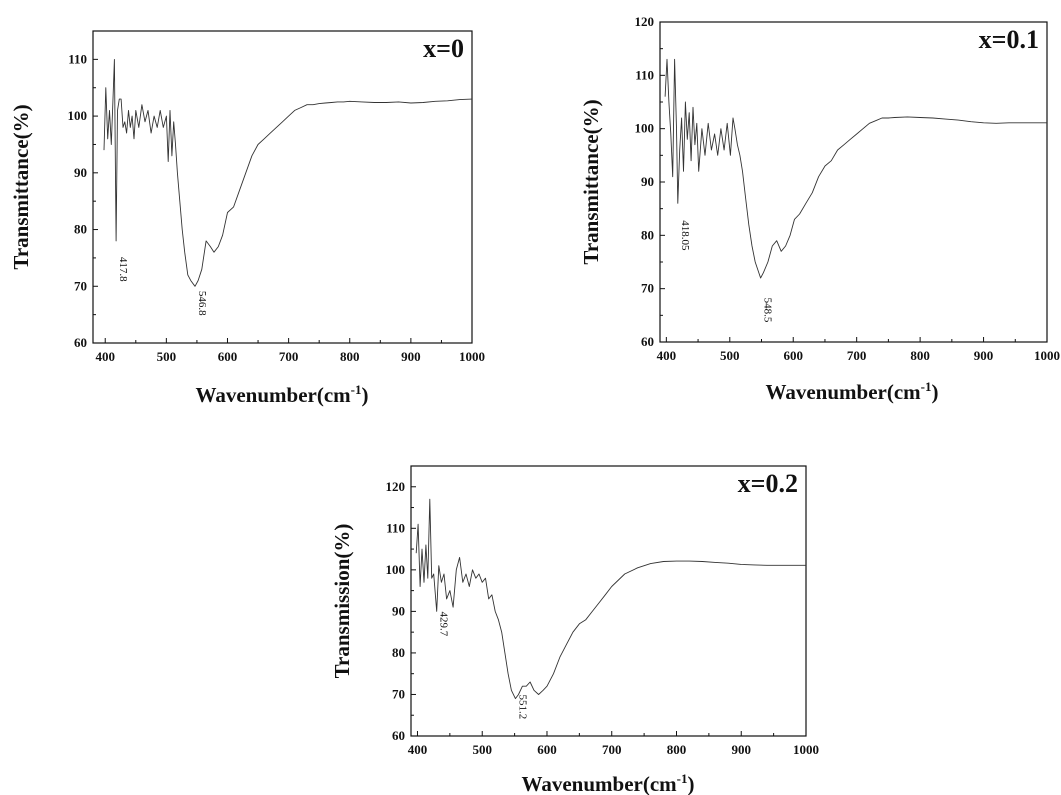 The height and width of the screenshot is (795, 1061). What do you see at coordinates (105, 356) in the screenshot?
I see `chart-0-x-tick-label: 400` at bounding box center [105, 356].